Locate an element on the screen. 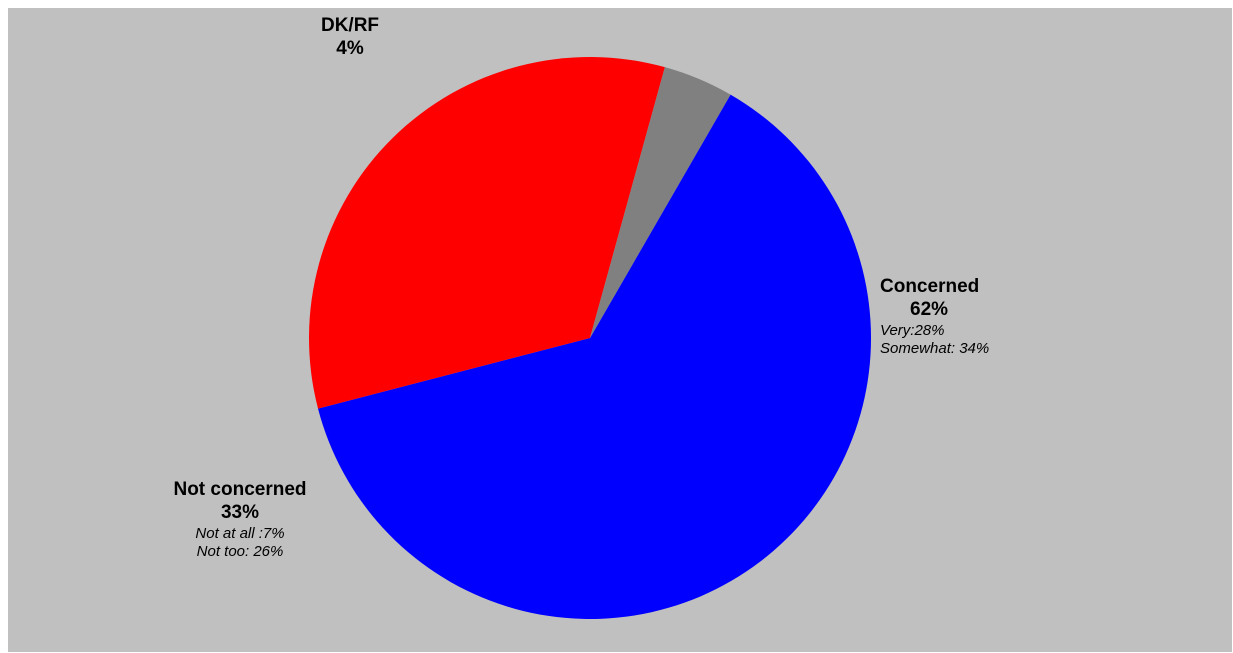  pie-slice-dkrf is located at coordinates (660, 202).